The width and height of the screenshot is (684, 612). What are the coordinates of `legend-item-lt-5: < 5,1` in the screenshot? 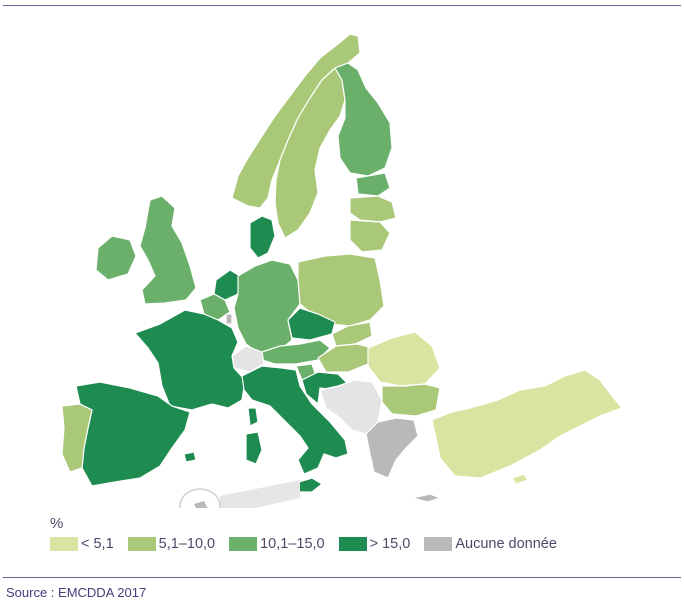 It's located at (82, 544).